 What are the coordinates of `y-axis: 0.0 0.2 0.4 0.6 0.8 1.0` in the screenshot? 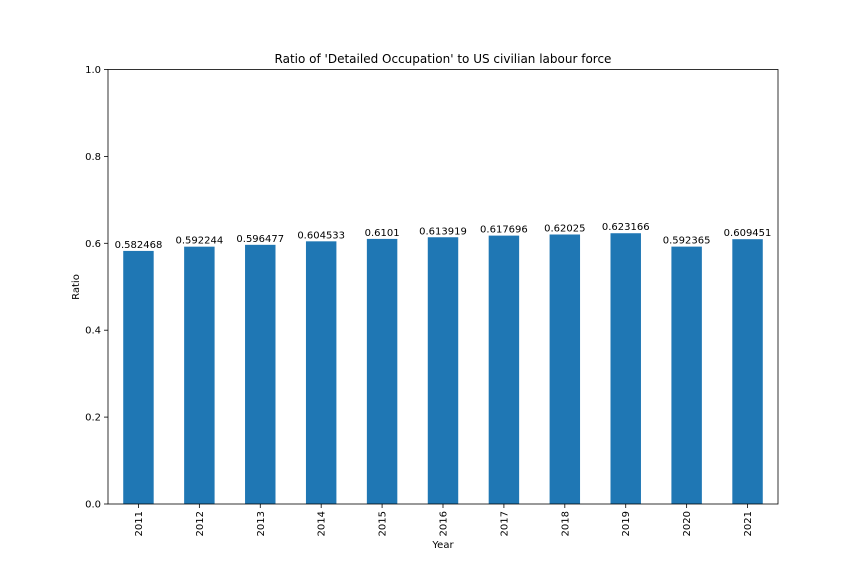 It's located at (96, 288).